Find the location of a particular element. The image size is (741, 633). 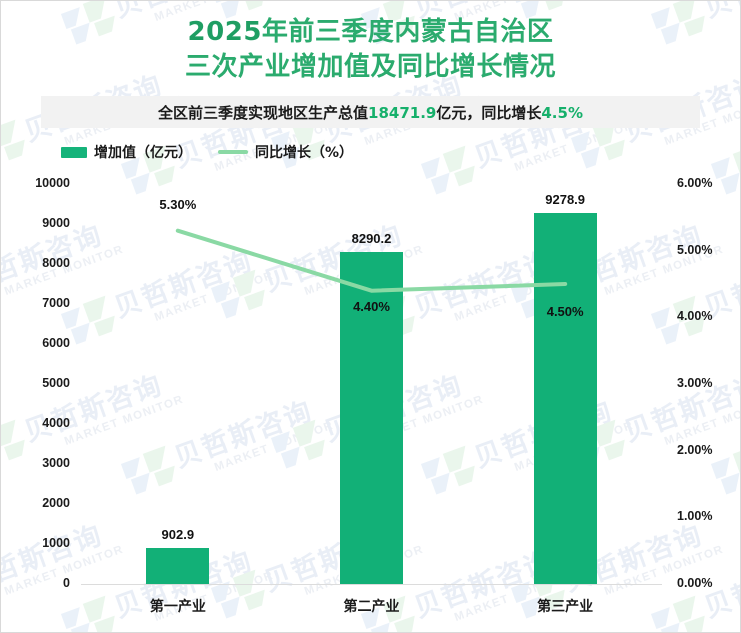

y-axis-right-tick: 5.00% is located at coordinates (695, 249).